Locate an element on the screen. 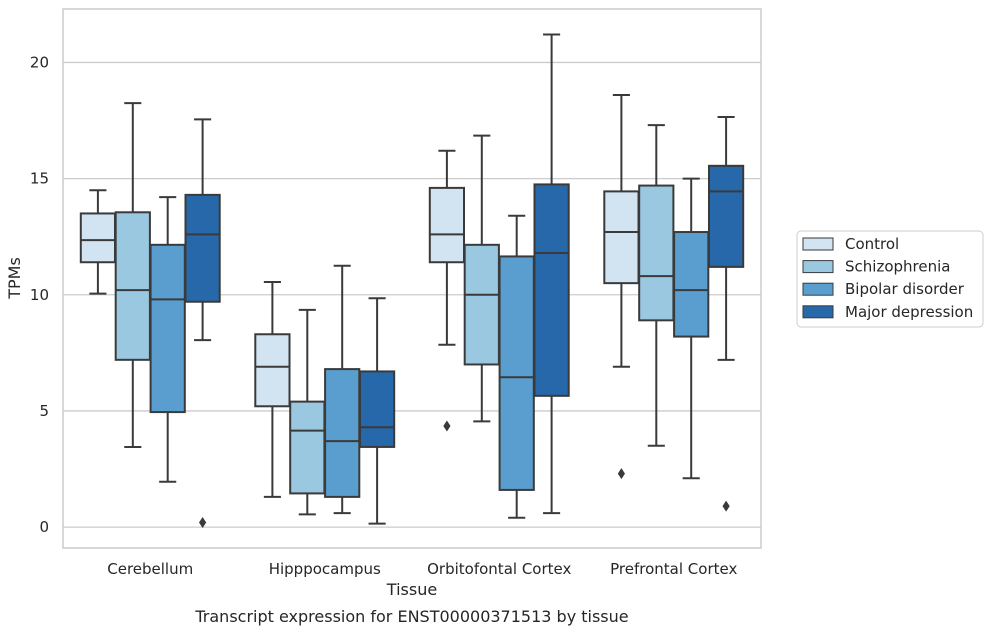  legend-frame is located at coordinates (890, 279).